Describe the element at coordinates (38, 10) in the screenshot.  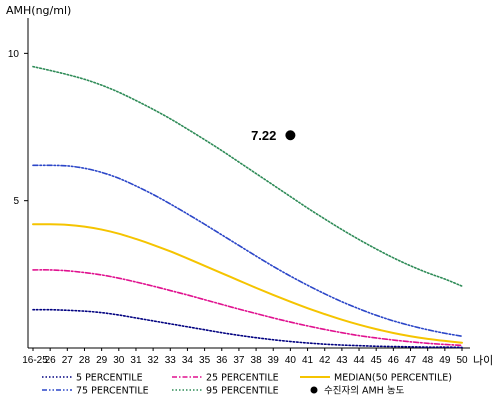
I see `y-axis-label: AMH(ng/ml)` at that location.